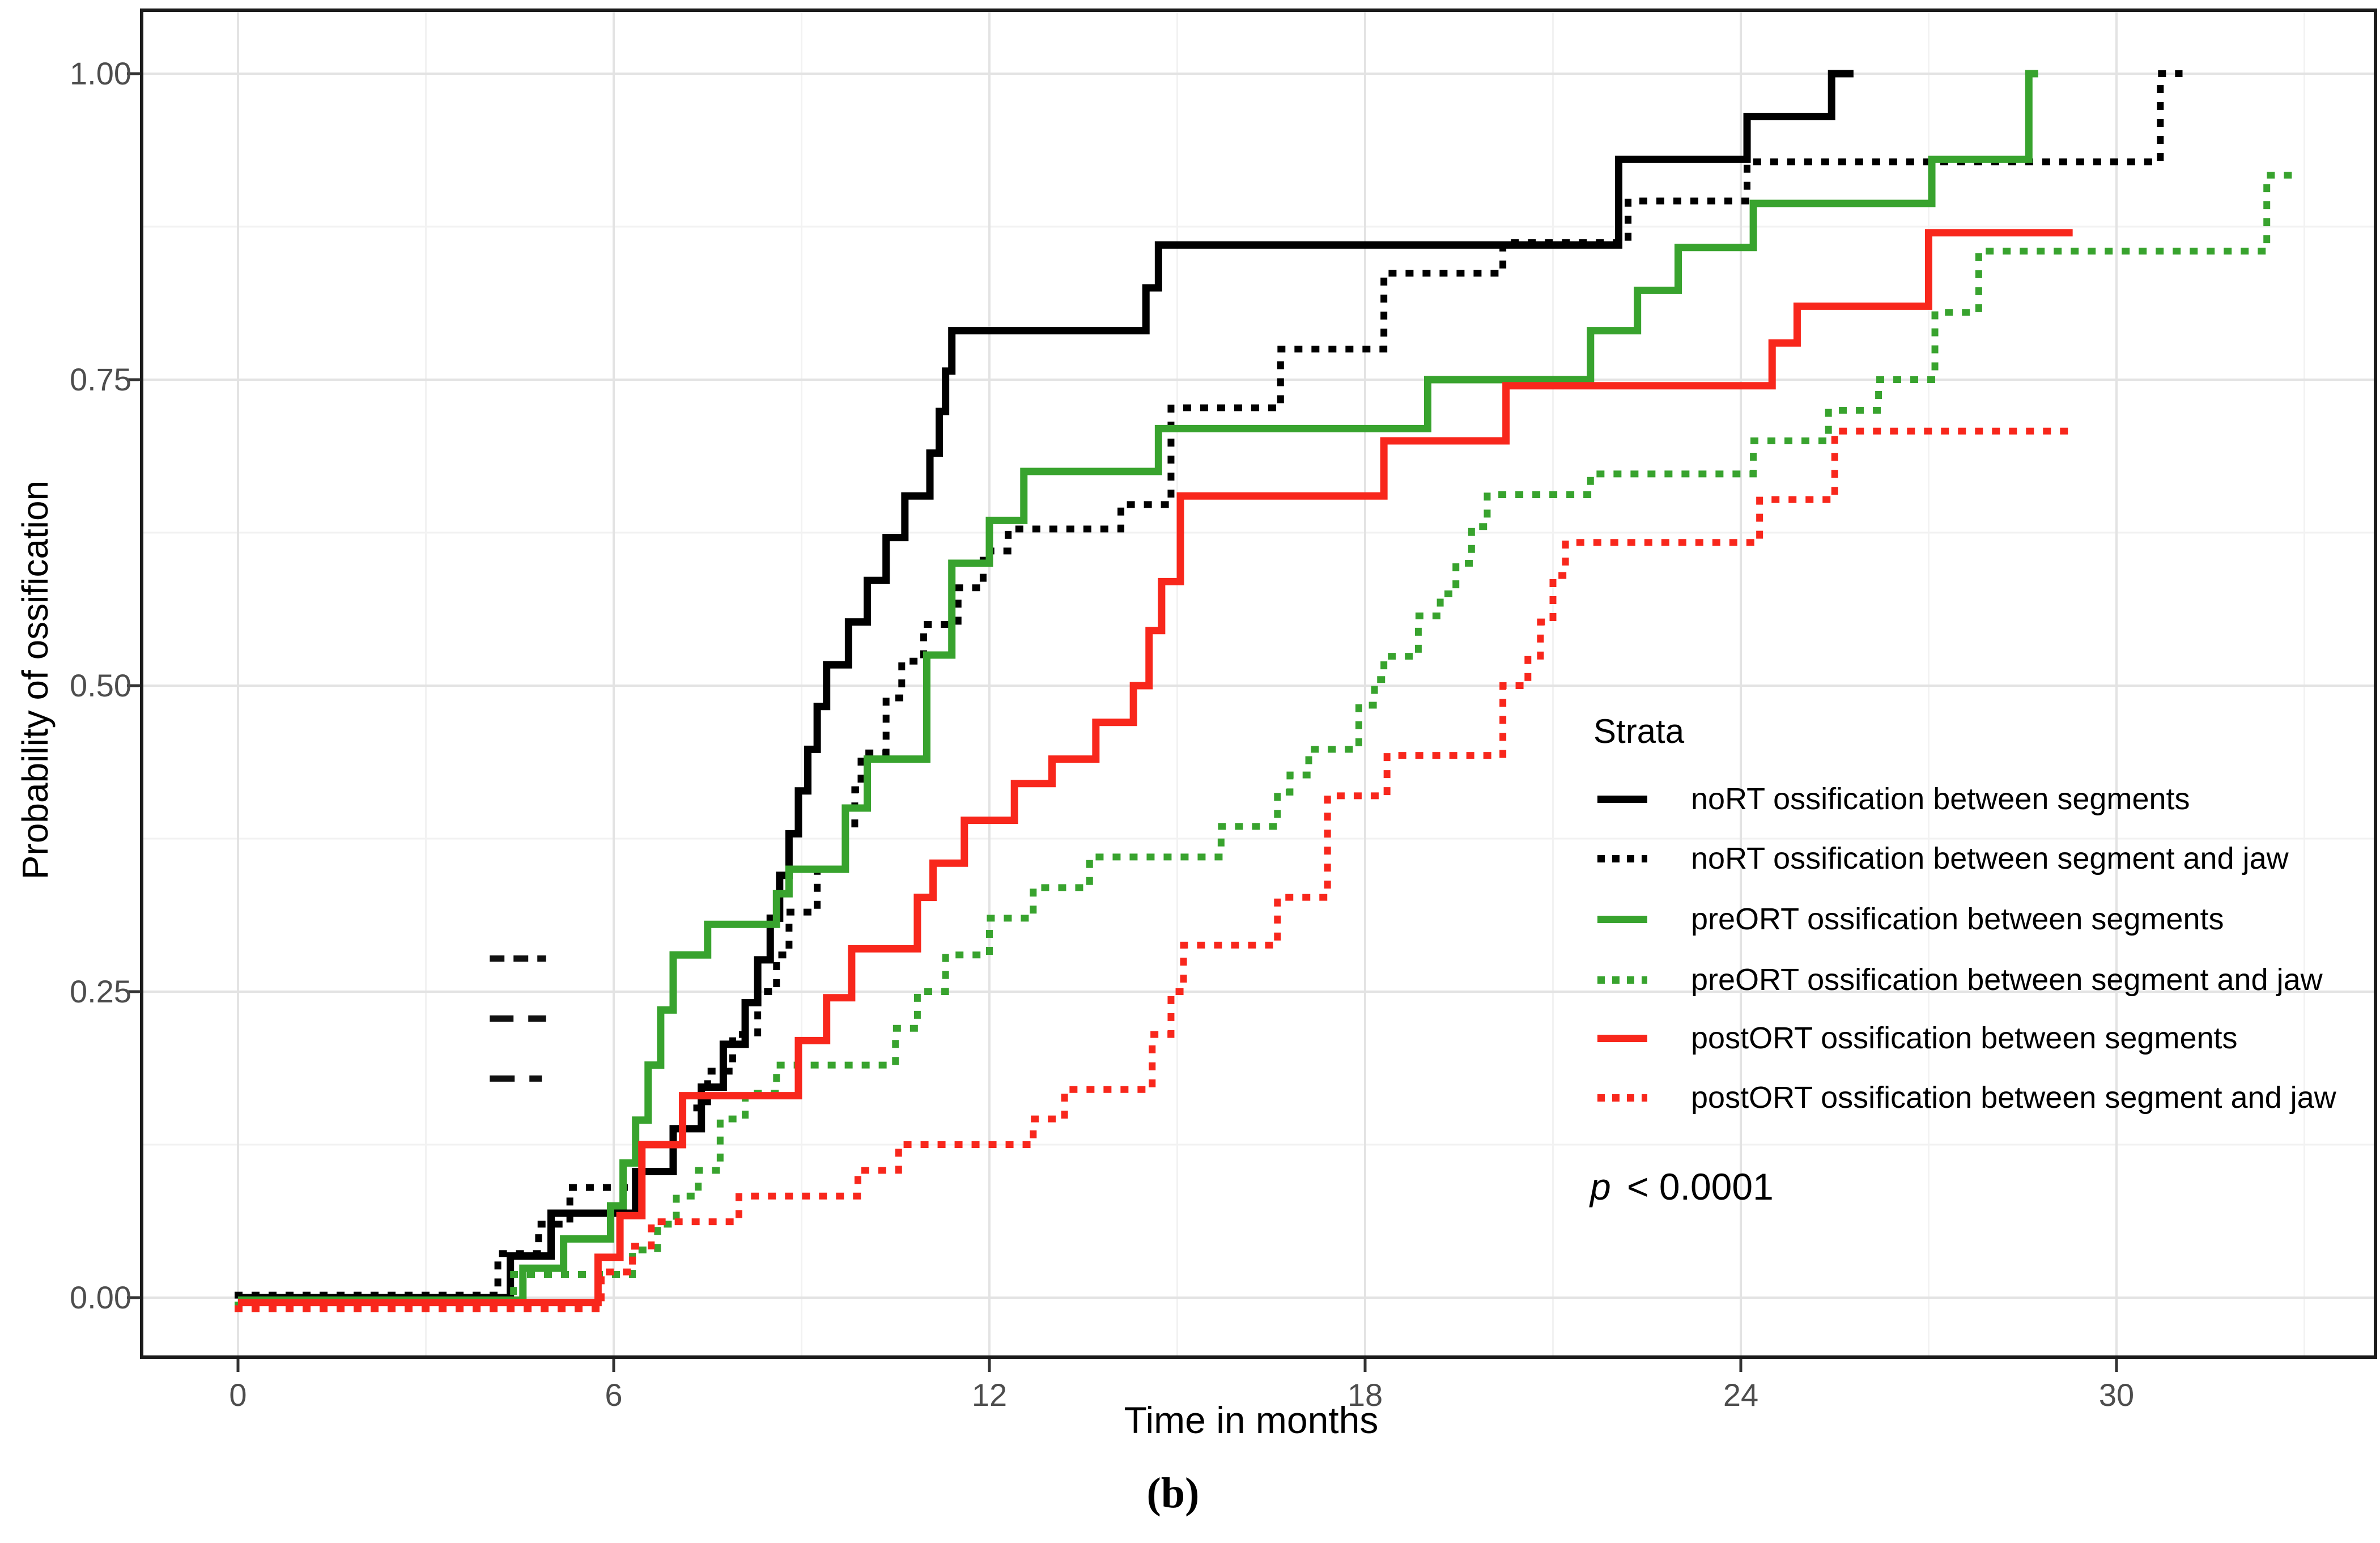 This screenshot has width=2380, height=1543. Describe the element at coordinates (1622, 919) in the screenshot. I see `legend-key-line-solid-green` at that location.